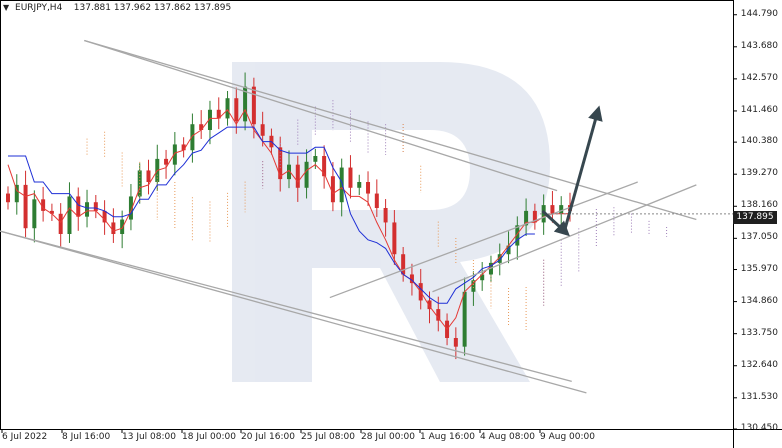  I want to click on price-axis-label: 130.450, so click(759, 428).